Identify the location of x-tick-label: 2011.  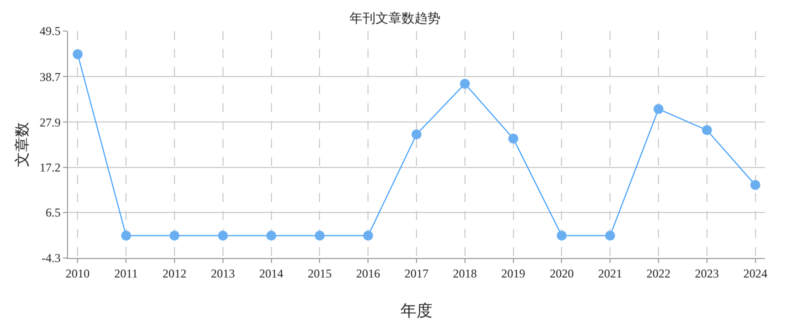
(126, 273).